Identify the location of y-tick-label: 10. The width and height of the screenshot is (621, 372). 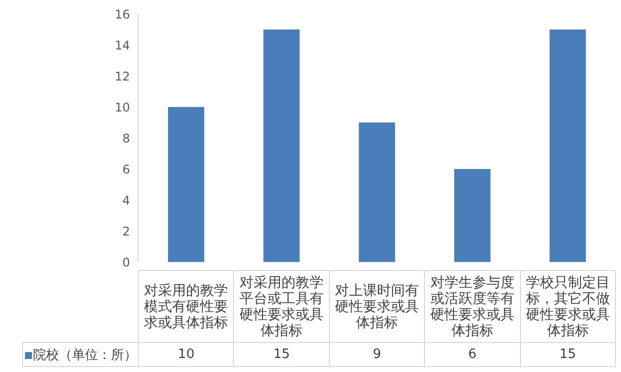
(122, 107).